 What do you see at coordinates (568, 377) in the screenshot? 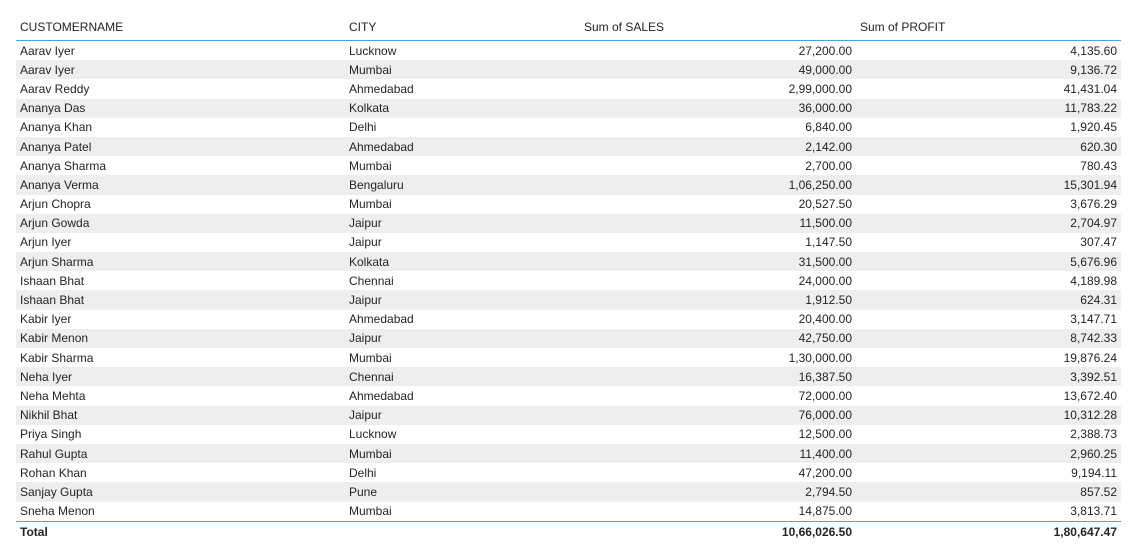
I see `table-row: Neha Iyer Chennai 16,387.50 3,392.51` at bounding box center [568, 377].